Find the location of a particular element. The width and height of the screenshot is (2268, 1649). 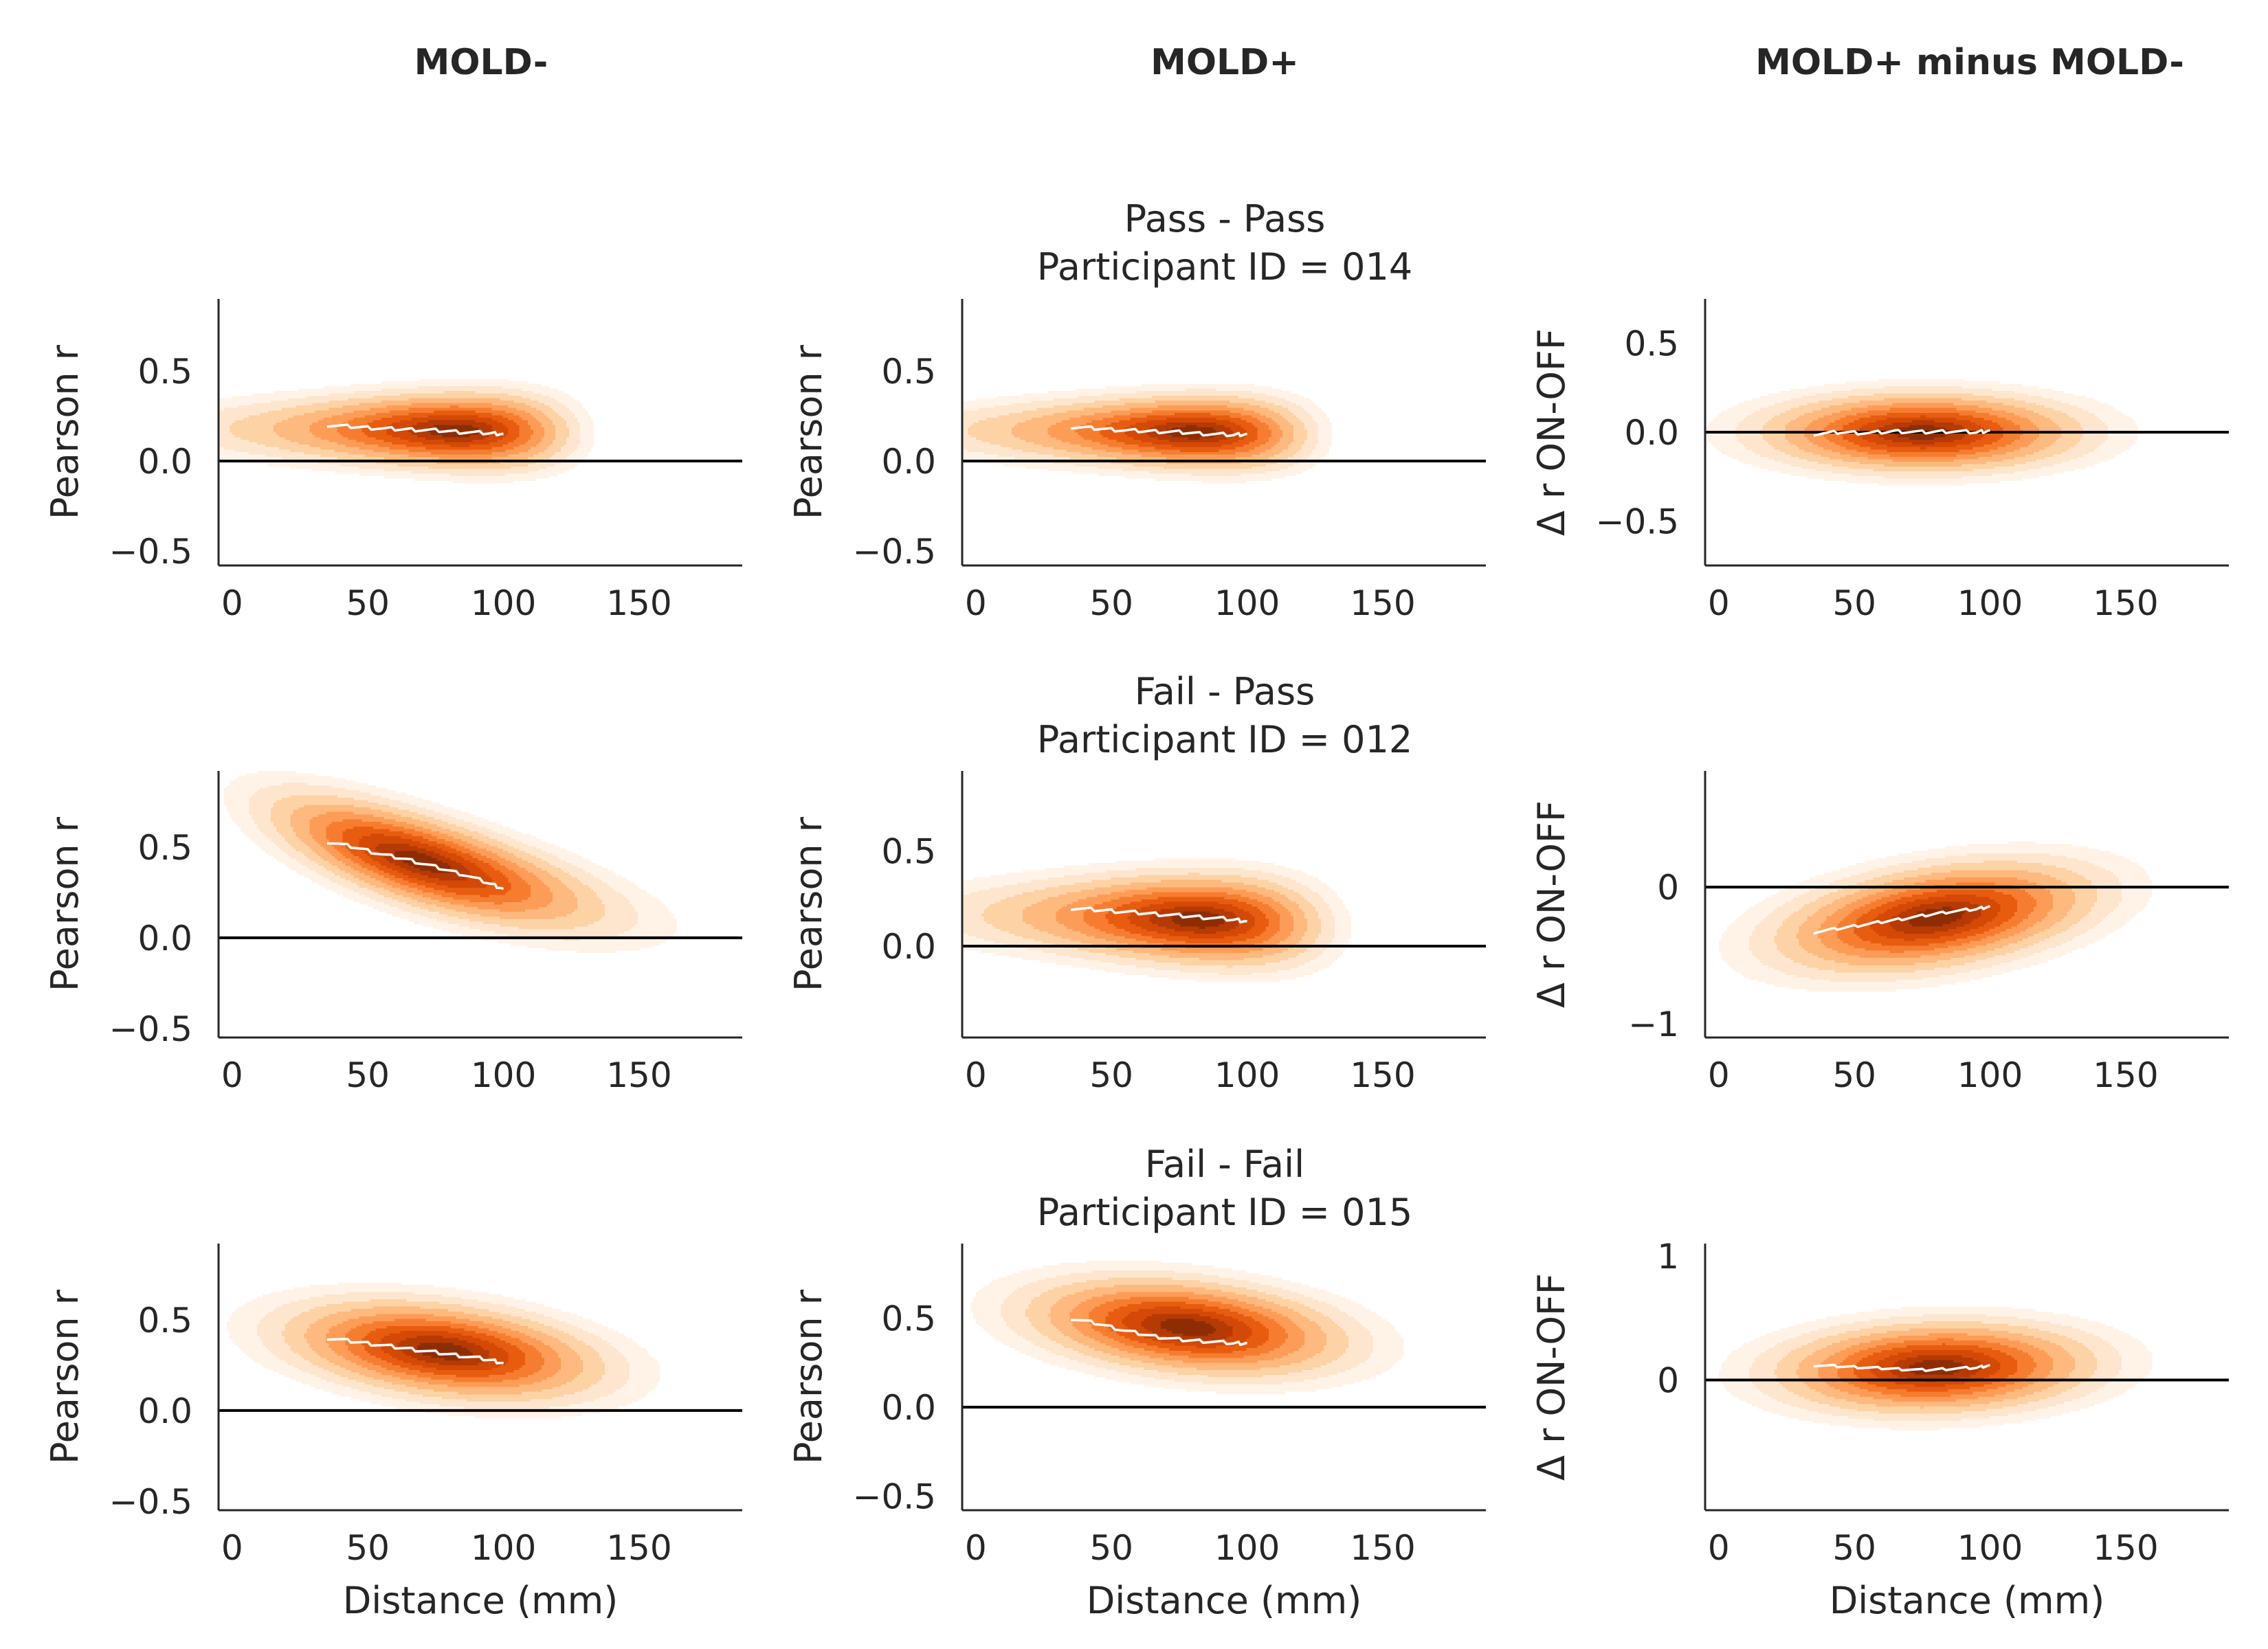

panel-r1-c3: 0 50 100 150 −0.5 0.0 0.5 Δ r ON-OFF is located at coordinates (1879, 461).